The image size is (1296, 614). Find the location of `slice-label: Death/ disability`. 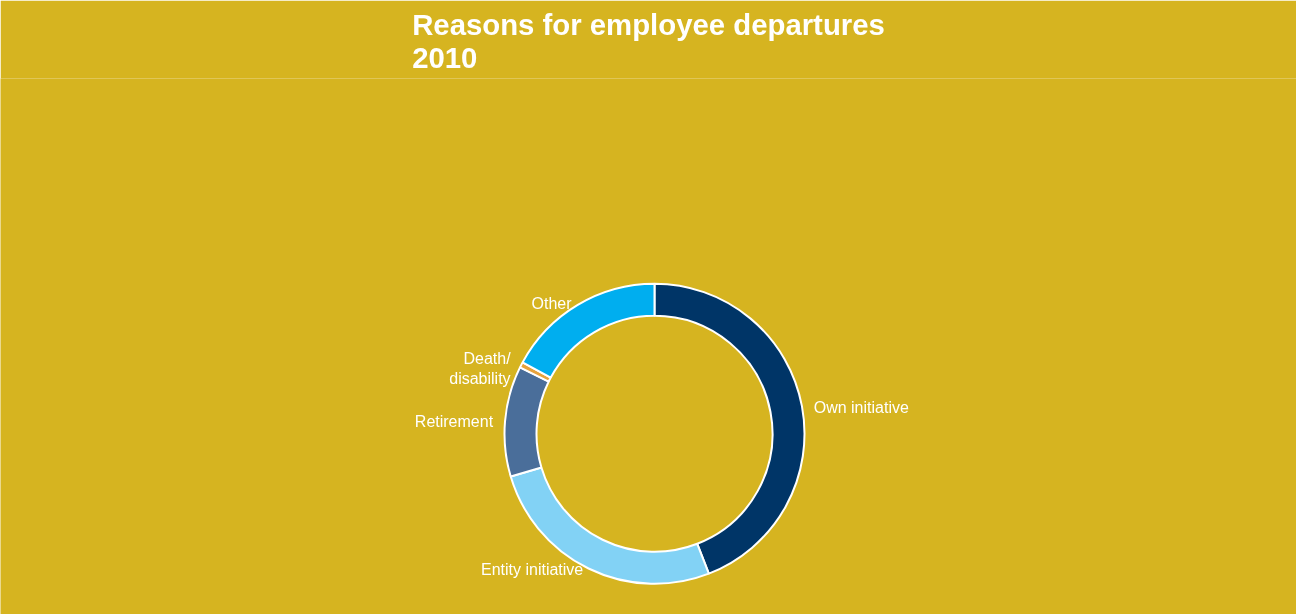

slice-label: Death/ disability is located at coordinates (480, 369).